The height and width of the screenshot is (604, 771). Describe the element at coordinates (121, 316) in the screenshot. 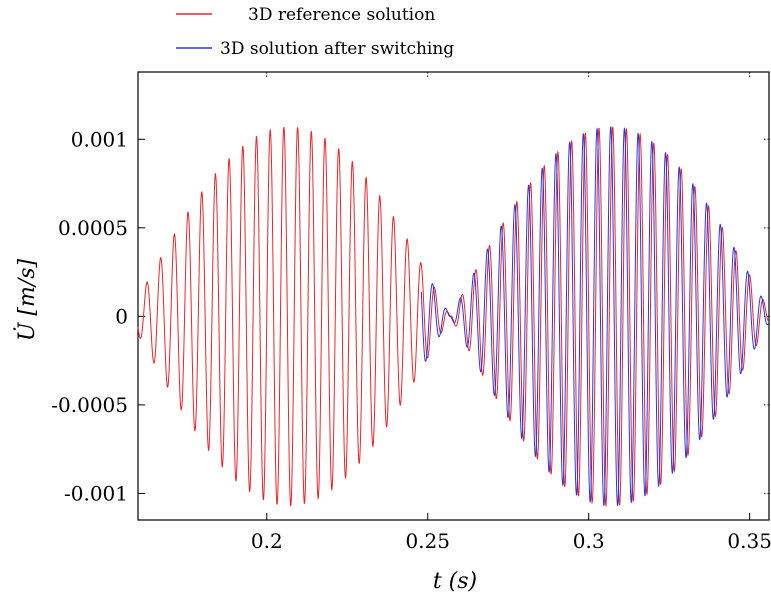

I see `y-tick-label: 0` at that location.